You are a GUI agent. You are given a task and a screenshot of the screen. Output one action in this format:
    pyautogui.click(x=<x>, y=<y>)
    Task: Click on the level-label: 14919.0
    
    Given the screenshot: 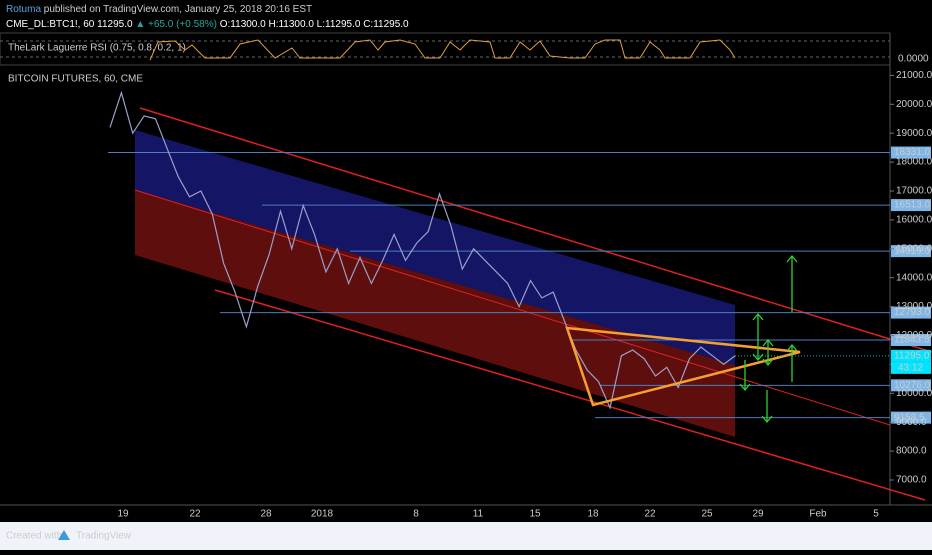 What is the action you would take?
    pyautogui.click(x=912, y=251)
    